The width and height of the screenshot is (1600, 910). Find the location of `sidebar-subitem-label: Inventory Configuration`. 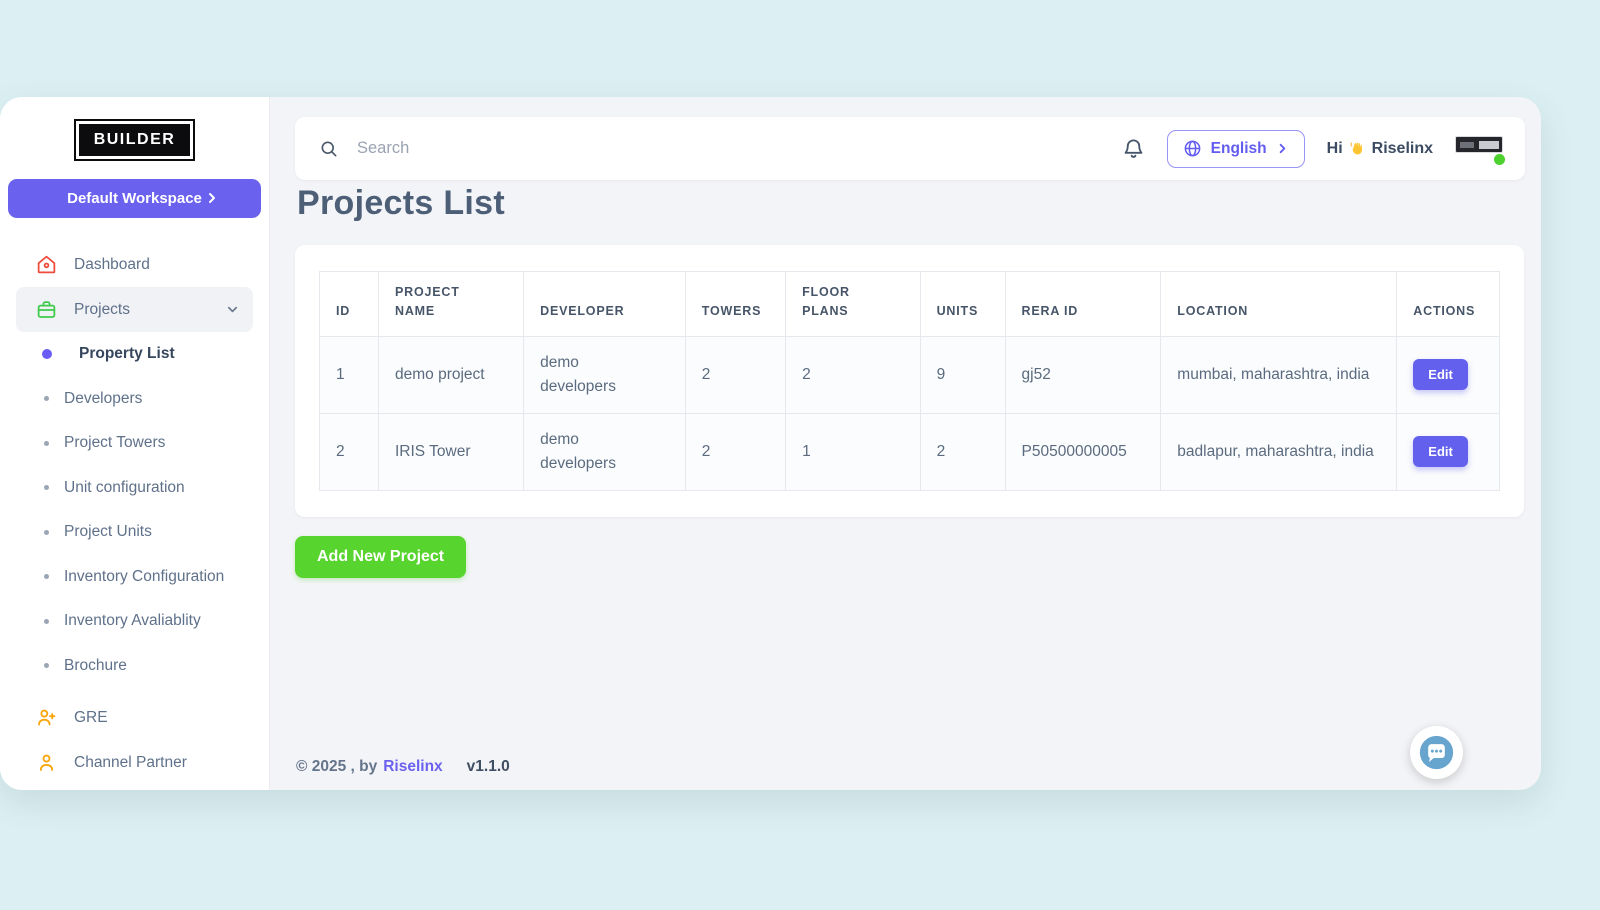

sidebar-subitem-label: Inventory Configuration is located at coordinates (144, 576).